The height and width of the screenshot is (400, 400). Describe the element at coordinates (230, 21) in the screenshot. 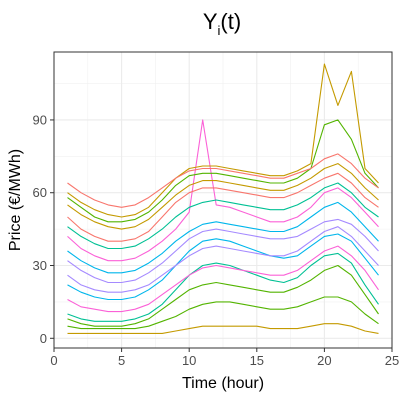

I see `chart-title-tail: (t)` at that location.